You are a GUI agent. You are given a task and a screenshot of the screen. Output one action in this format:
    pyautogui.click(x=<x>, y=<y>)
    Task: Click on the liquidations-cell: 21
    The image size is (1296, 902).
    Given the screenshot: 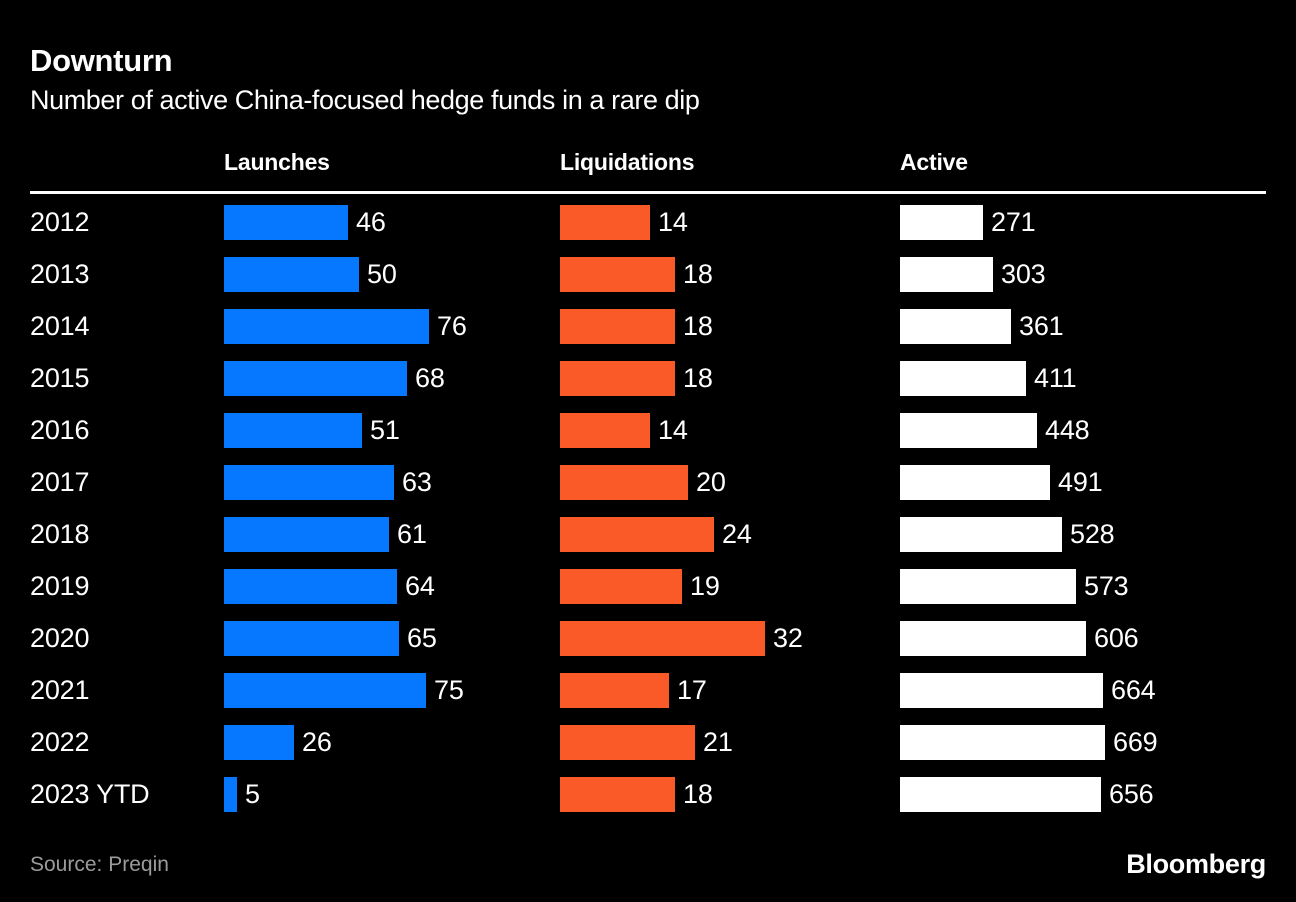 What is the action you would take?
    pyautogui.click(x=730, y=742)
    